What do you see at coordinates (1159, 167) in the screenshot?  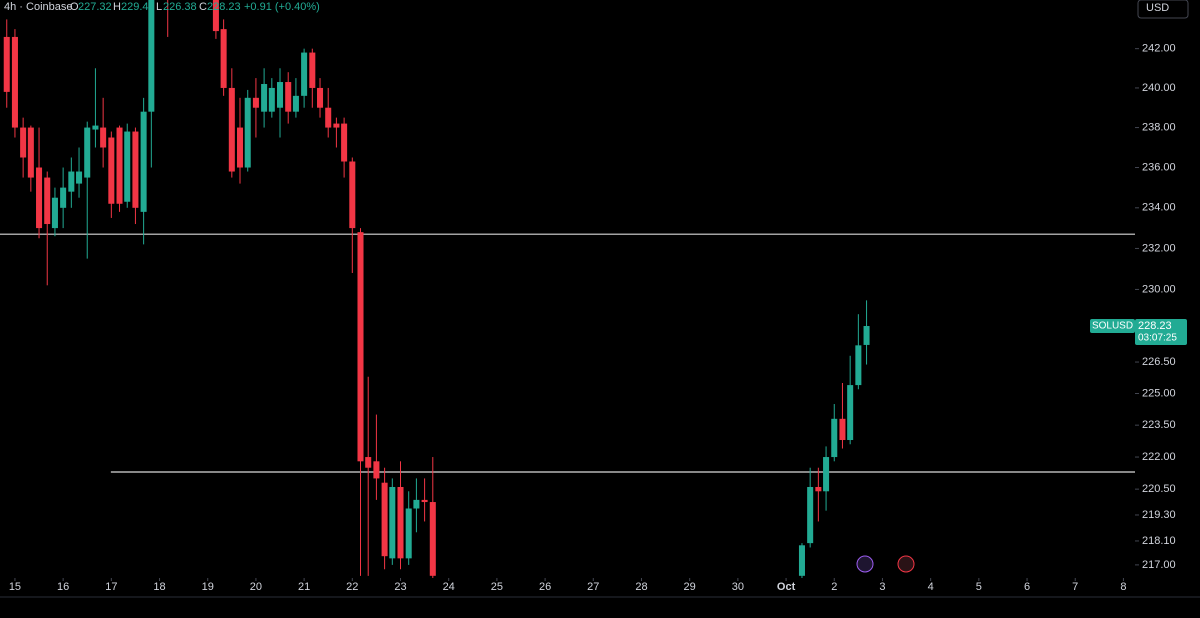 I see `y-tick-label: 236.00` at bounding box center [1159, 167].